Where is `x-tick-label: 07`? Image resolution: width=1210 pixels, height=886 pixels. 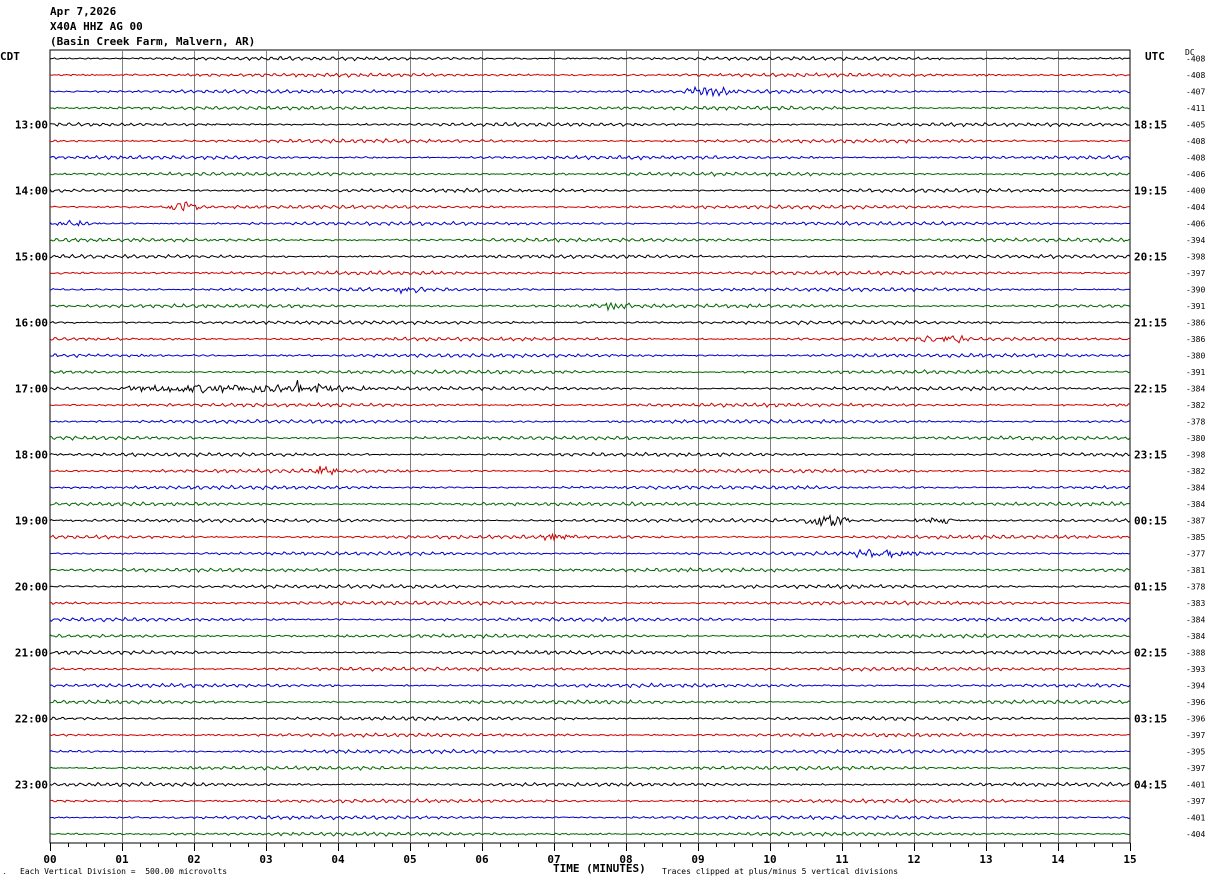
x-tick-label: 07 is located at coordinates (553, 859).